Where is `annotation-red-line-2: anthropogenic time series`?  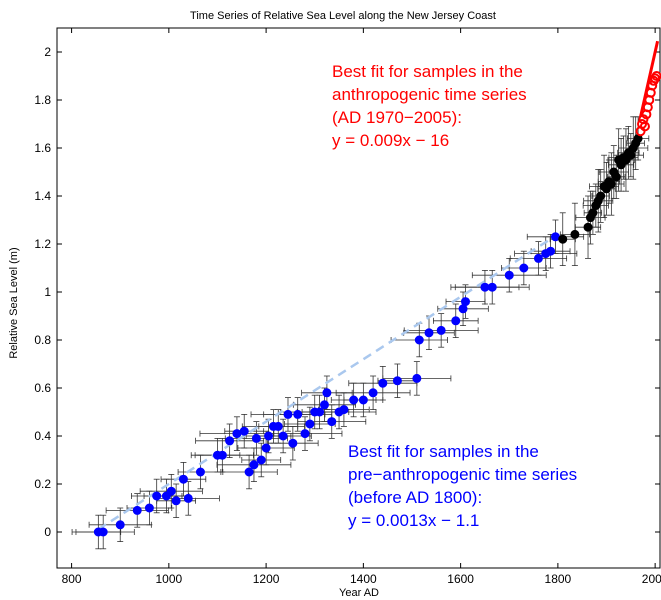
annotation-red-line-2: anthropogenic time series is located at coordinates (429, 94).